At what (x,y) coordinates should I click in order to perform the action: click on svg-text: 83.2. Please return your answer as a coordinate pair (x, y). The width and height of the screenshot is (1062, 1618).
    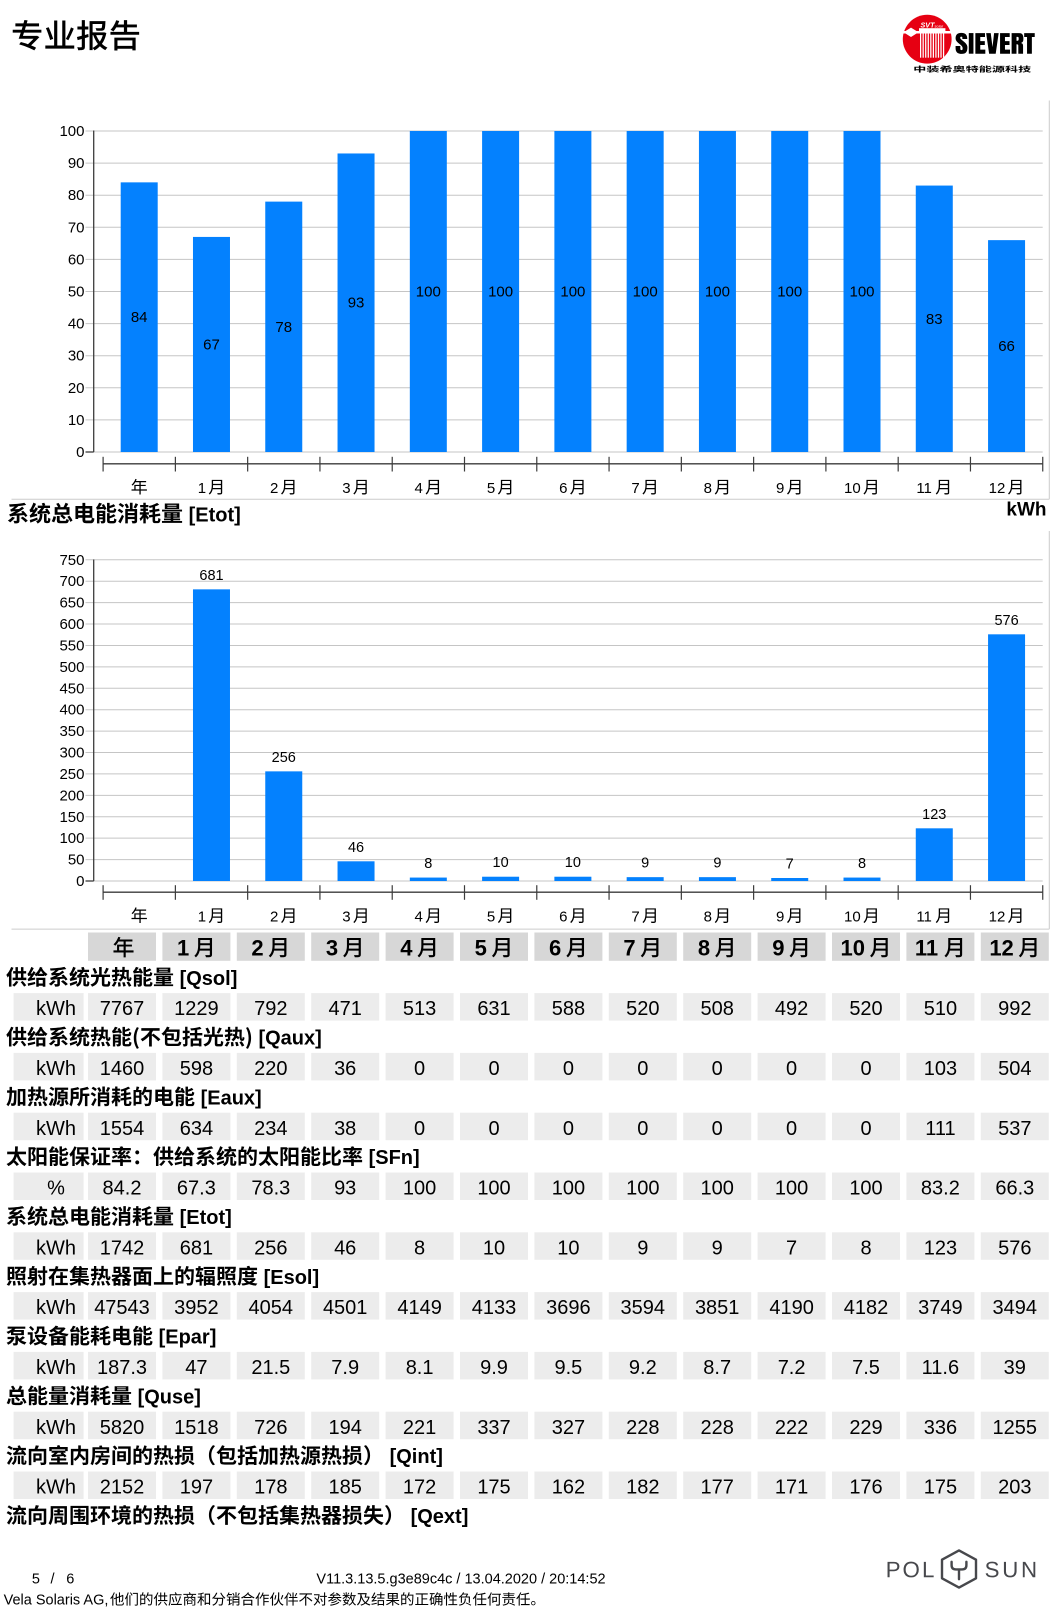
    Looking at the image, I should click on (940, 1189).